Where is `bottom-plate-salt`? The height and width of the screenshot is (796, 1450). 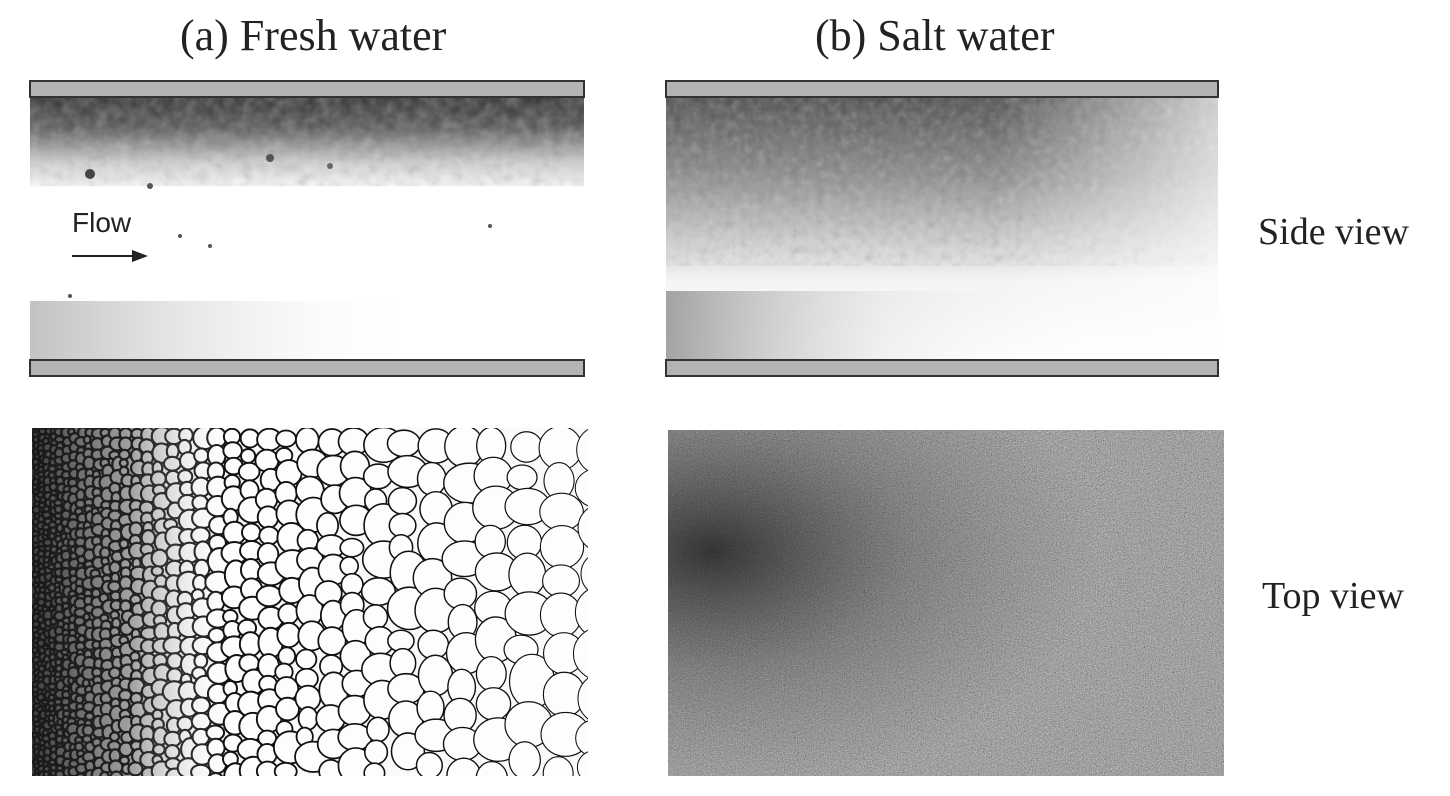 bottom-plate-salt is located at coordinates (942, 368).